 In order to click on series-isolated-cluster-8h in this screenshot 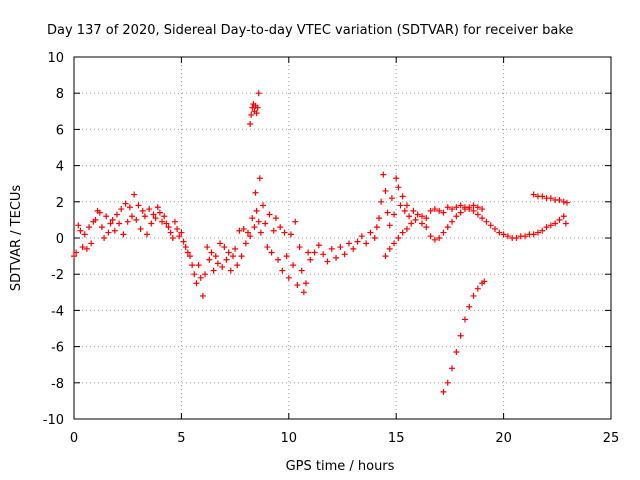, I will do `click(255, 143)`.